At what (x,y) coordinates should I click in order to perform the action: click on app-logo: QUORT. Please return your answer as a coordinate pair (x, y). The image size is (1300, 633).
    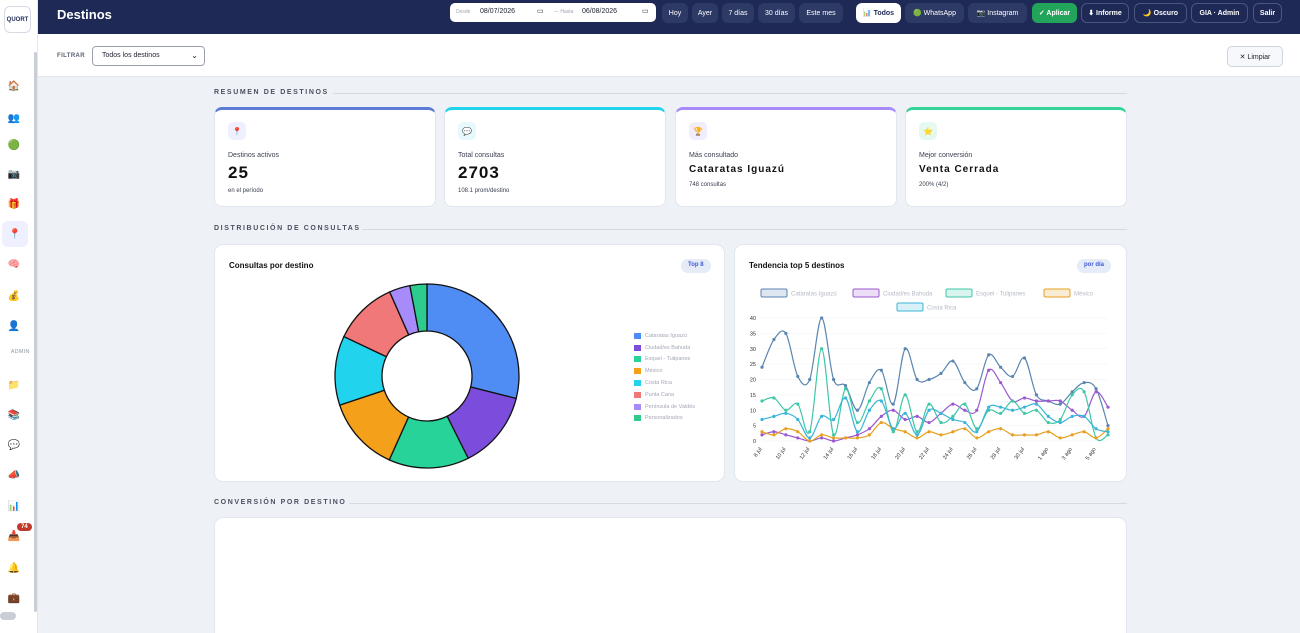
    Looking at the image, I should click on (17, 19).